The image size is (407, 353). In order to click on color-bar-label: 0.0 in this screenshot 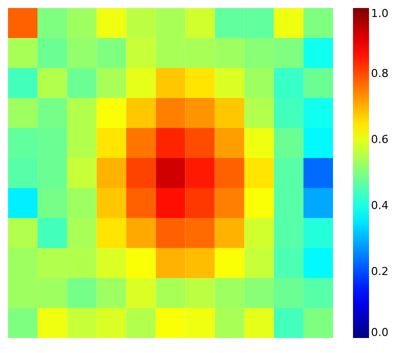, I will do `click(379, 332)`.